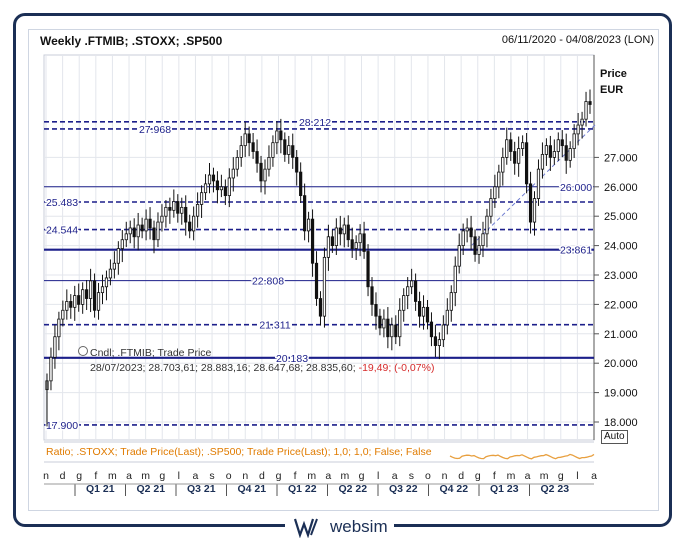  Describe the element at coordinates (305, 528) in the screenshot. I see `websim-logo-icon` at that location.